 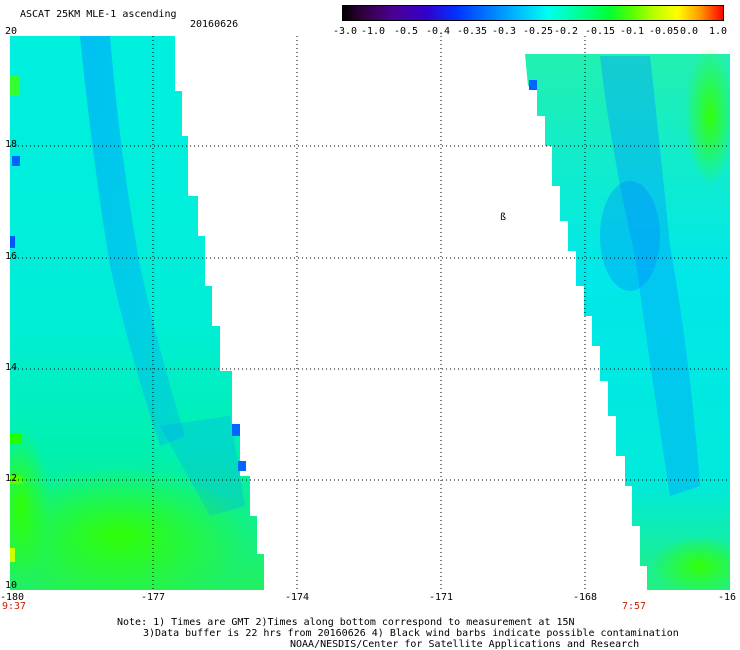 I want to click on lon-label: -174, so click(x=297, y=597).